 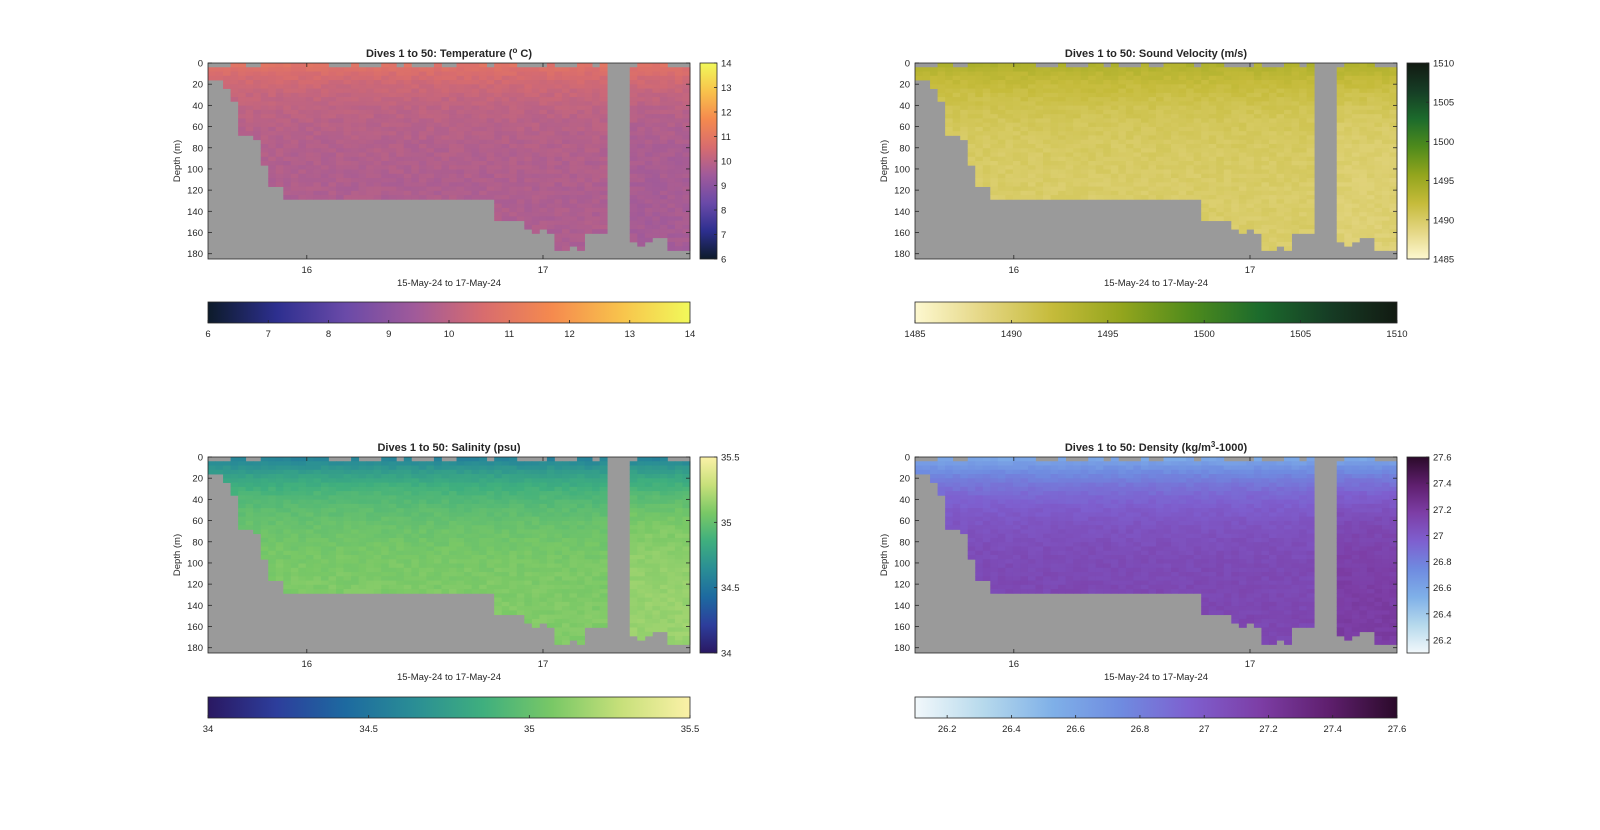 What do you see at coordinates (902, 254) in the screenshot?
I see `y-tick-label: 180` at bounding box center [902, 254].